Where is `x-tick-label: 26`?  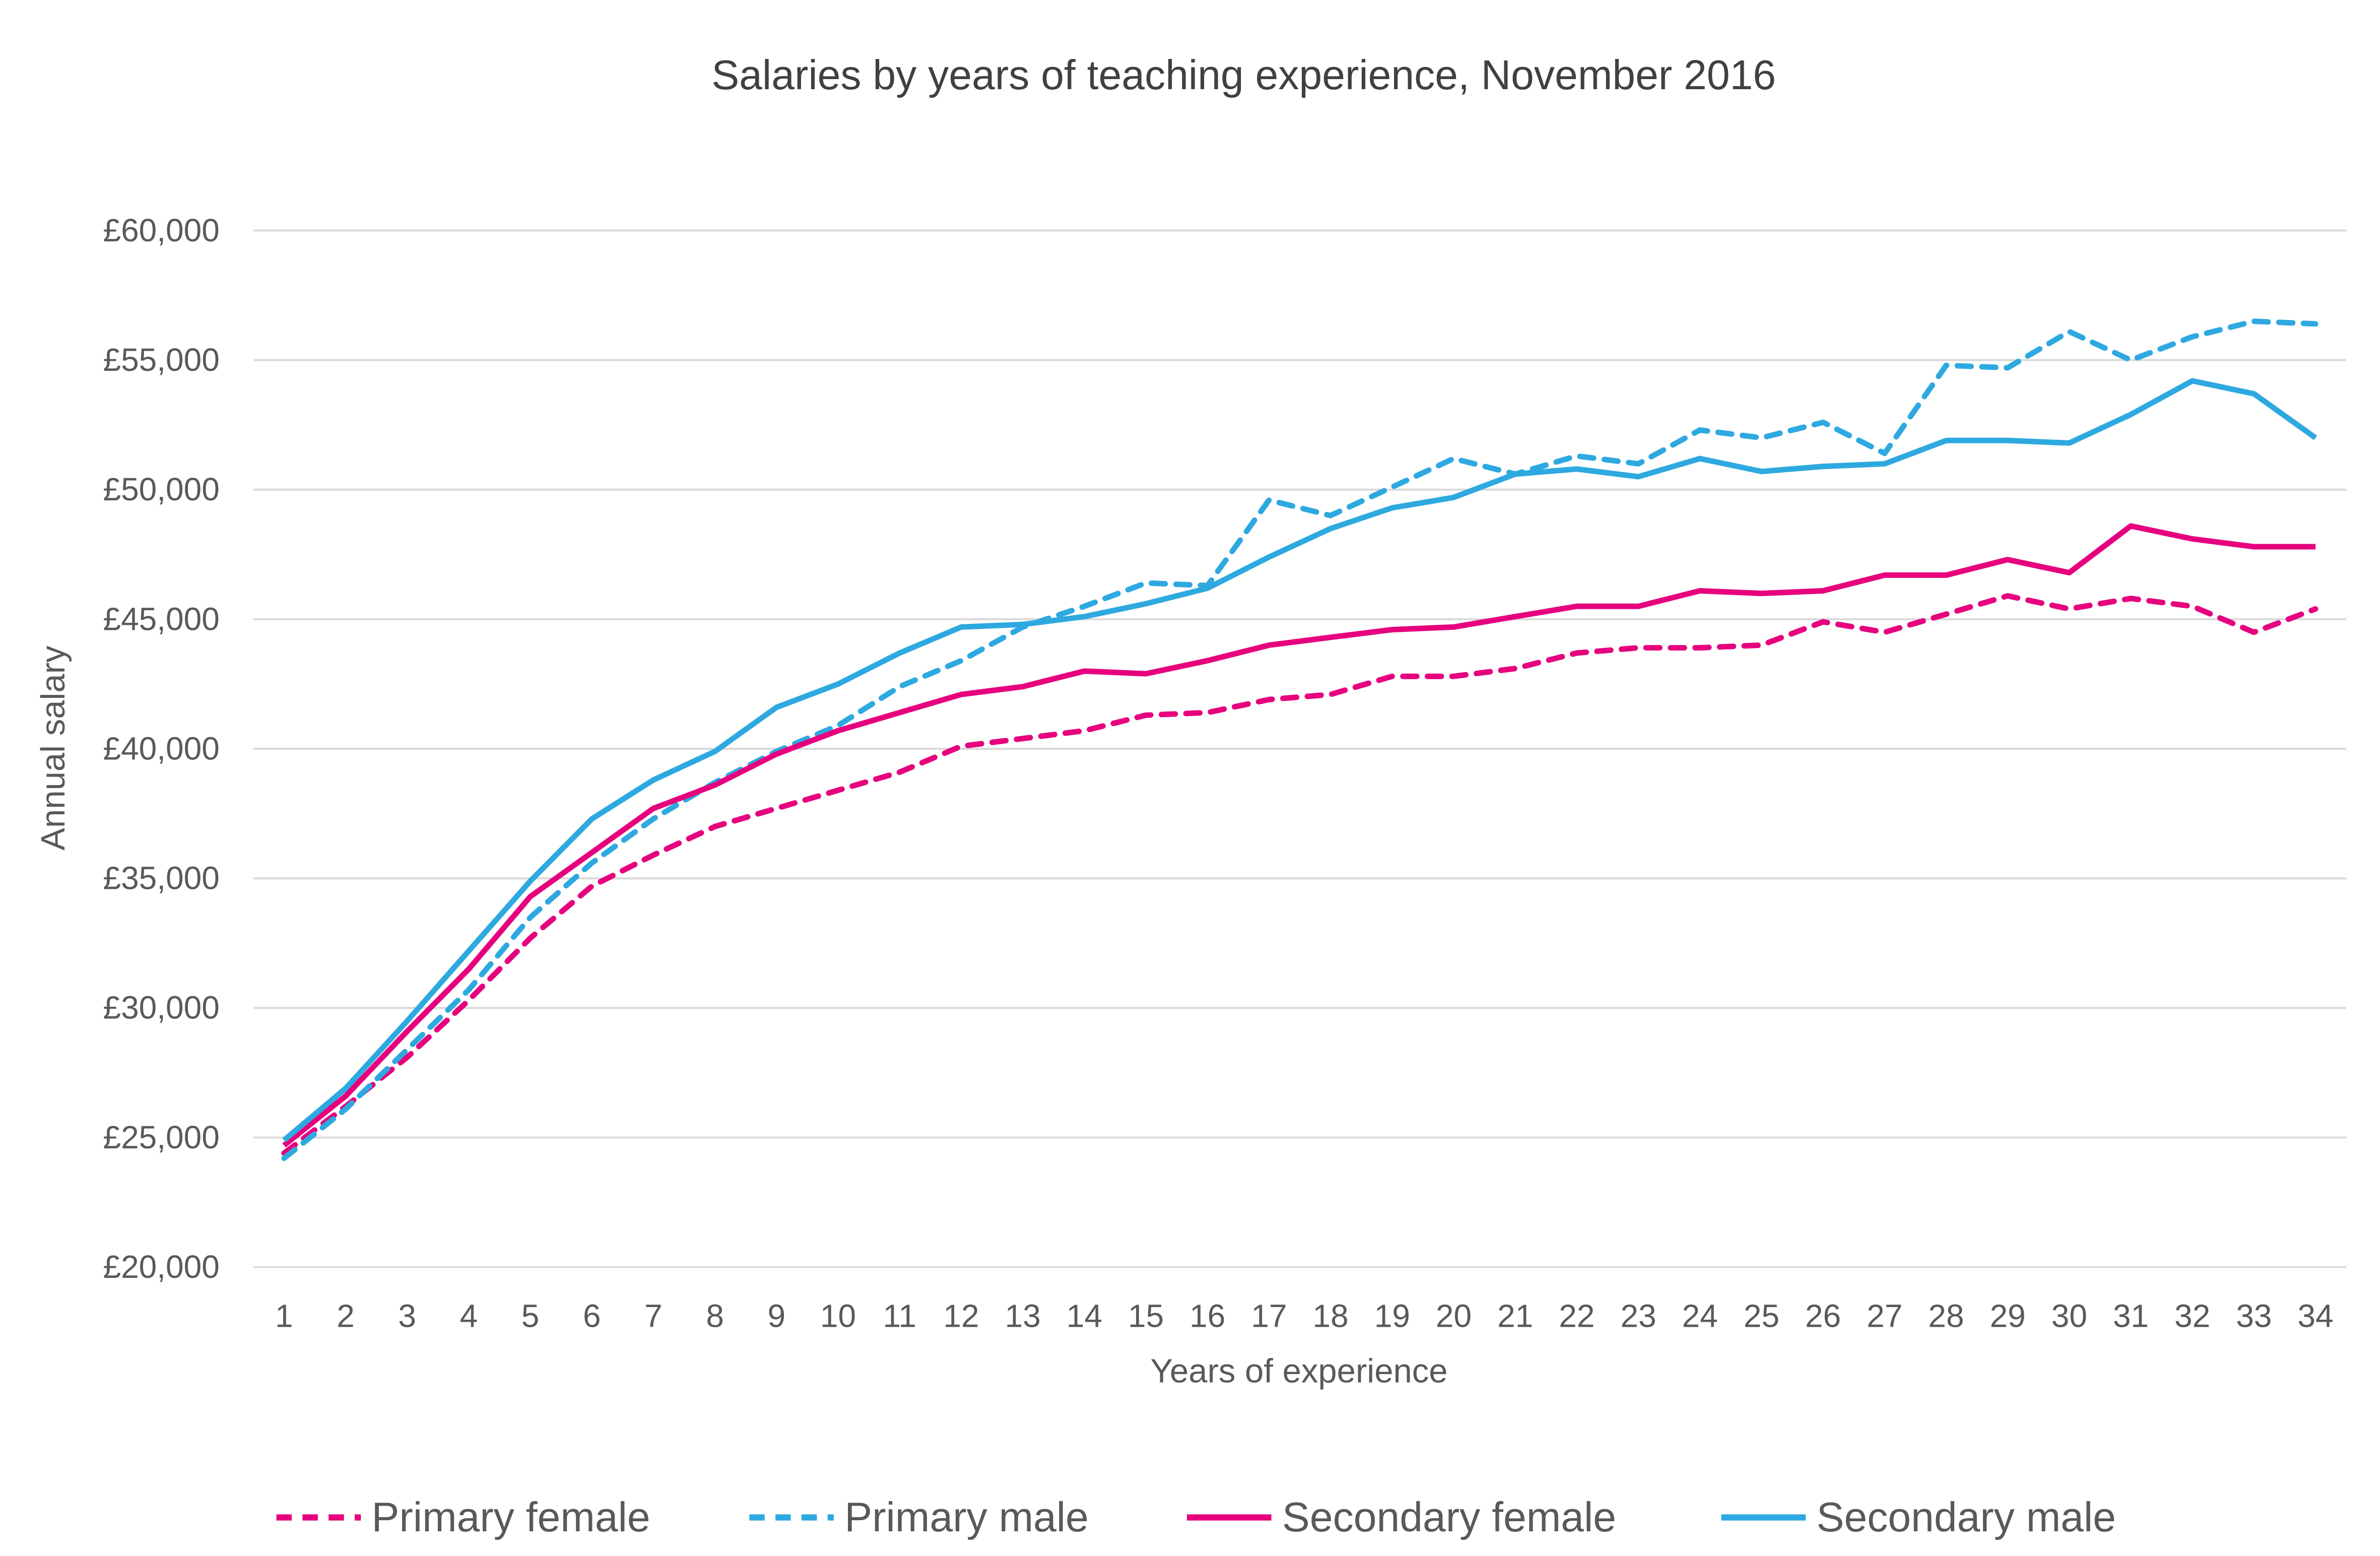 x-tick-label: 26 is located at coordinates (1823, 1316).